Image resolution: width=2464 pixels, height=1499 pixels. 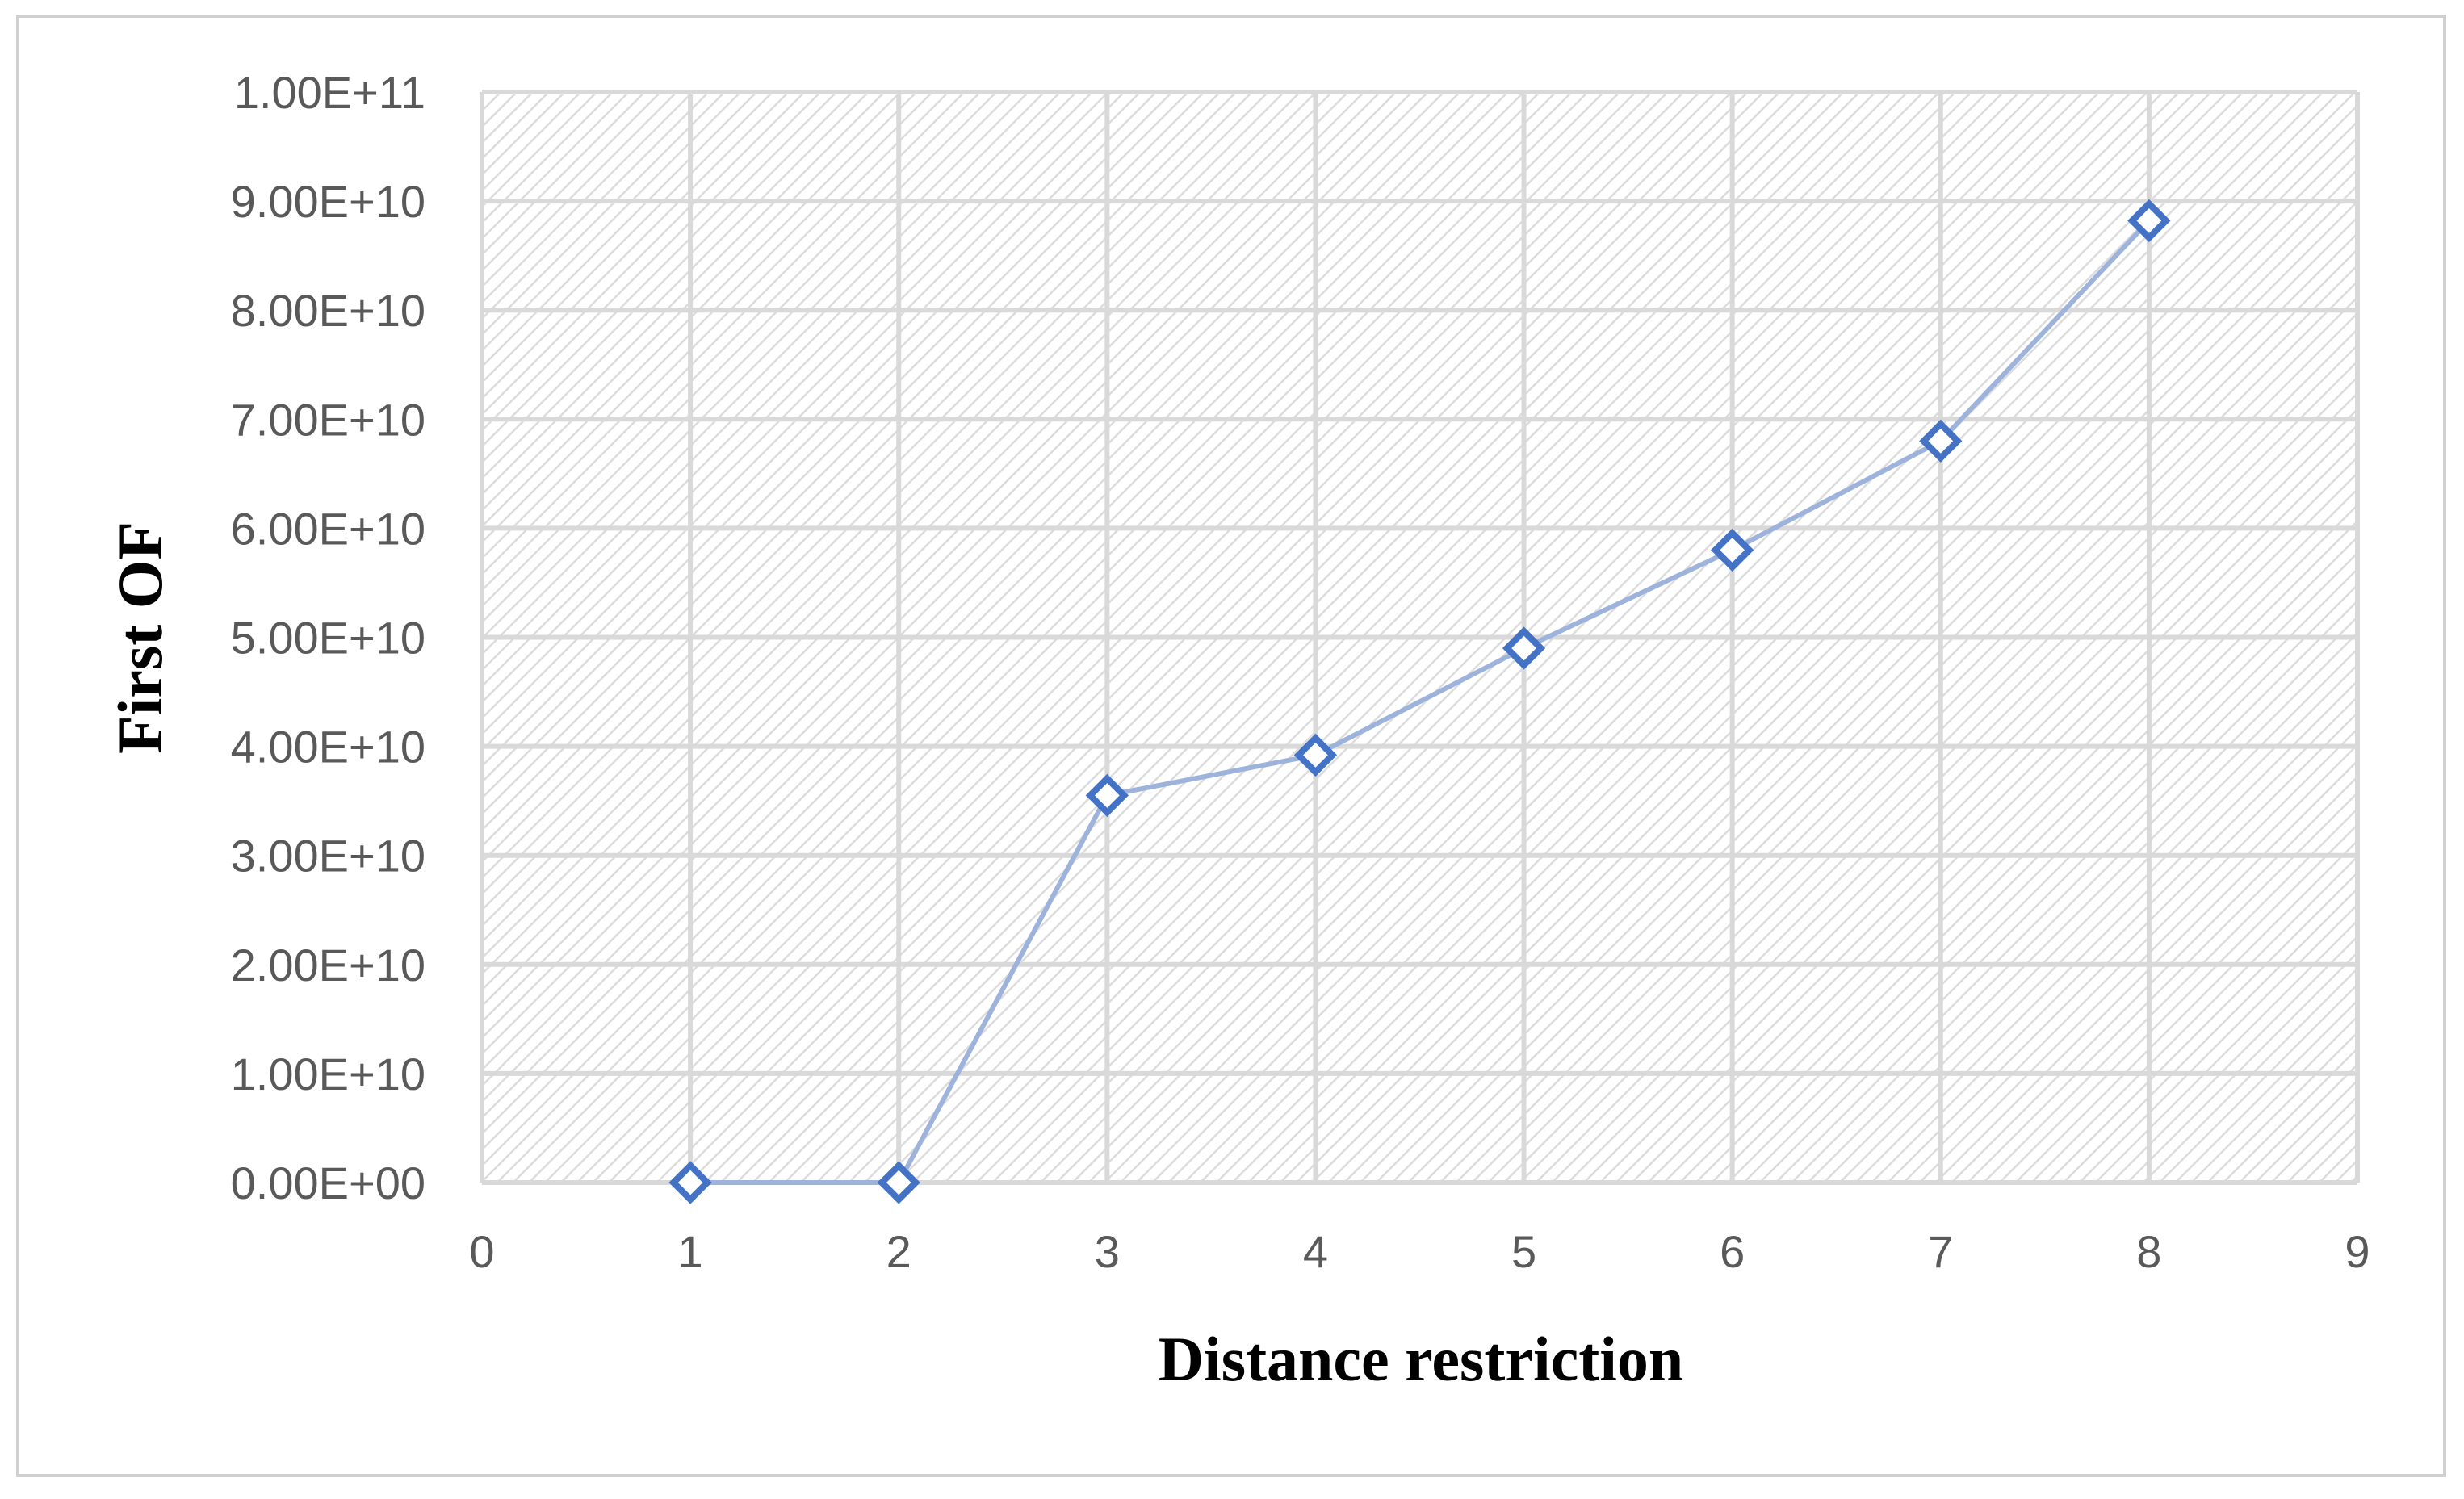 I want to click on x-tick-label: 0, so click(x=481, y=1251).